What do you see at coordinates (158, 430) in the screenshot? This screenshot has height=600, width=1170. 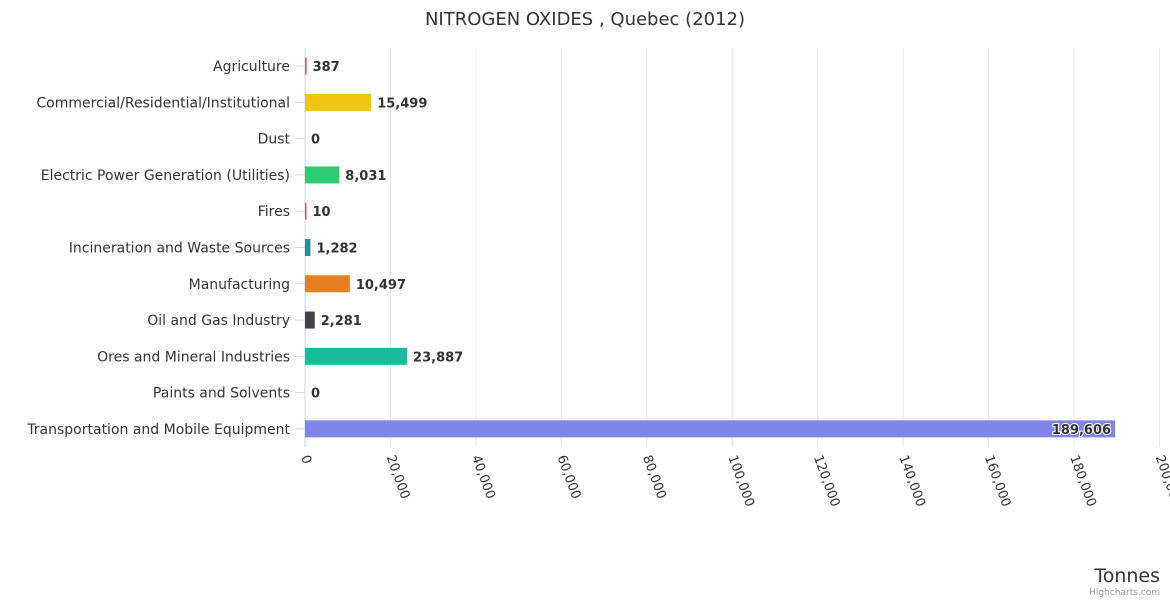 I see `category-label: Transportation and Mobile Equipment` at bounding box center [158, 430].